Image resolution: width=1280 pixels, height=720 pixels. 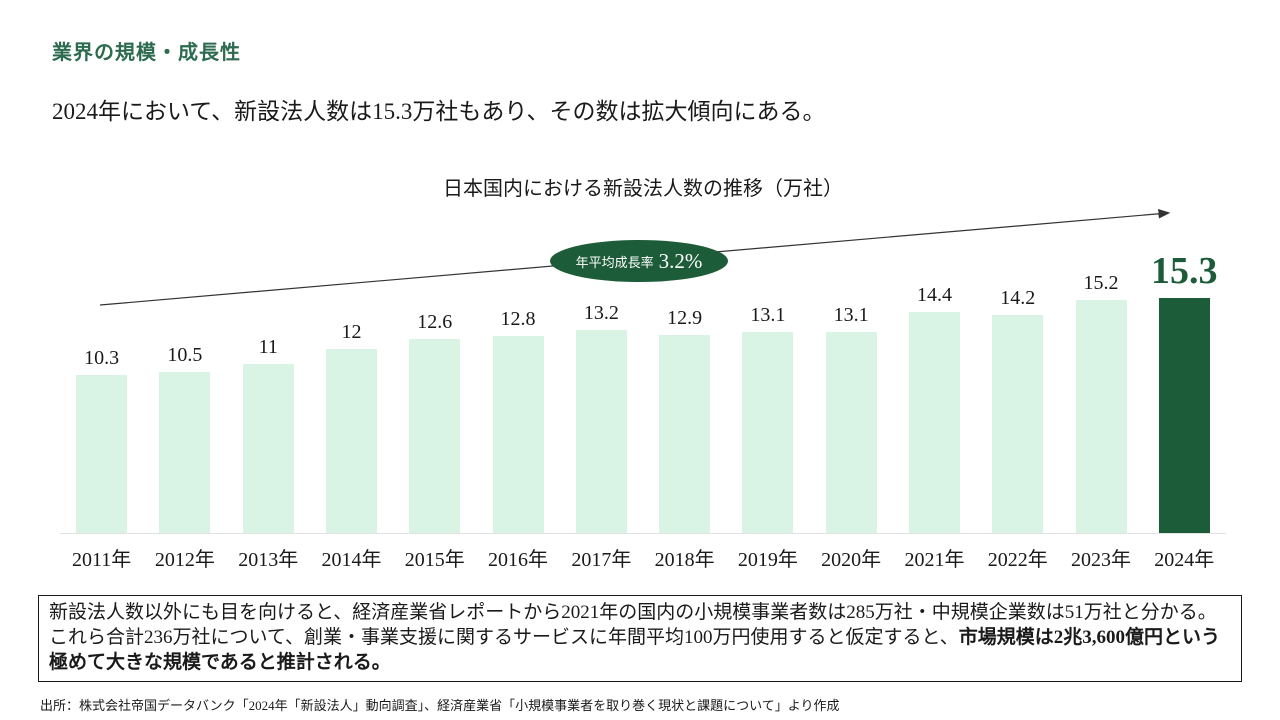 What do you see at coordinates (220, 662) in the screenshot?
I see `note-line-3: 極めて大きな規模であると推計される。` at bounding box center [220, 662].